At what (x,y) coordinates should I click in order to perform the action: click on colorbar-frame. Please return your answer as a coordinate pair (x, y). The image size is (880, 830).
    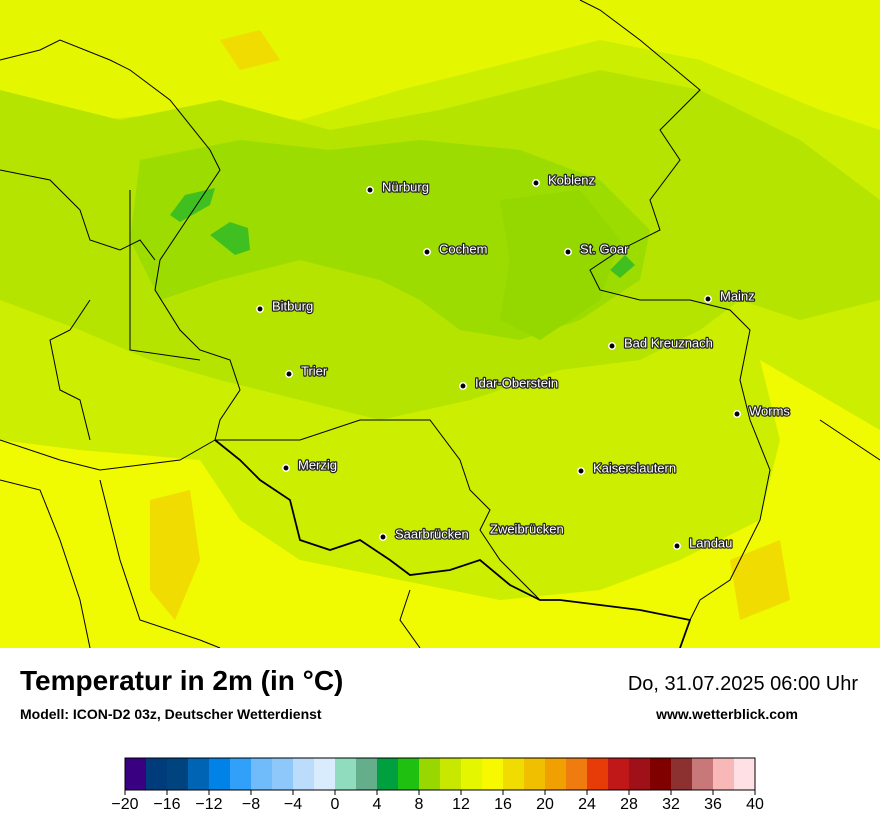
    Looking at the image, I should click on (440, 774).